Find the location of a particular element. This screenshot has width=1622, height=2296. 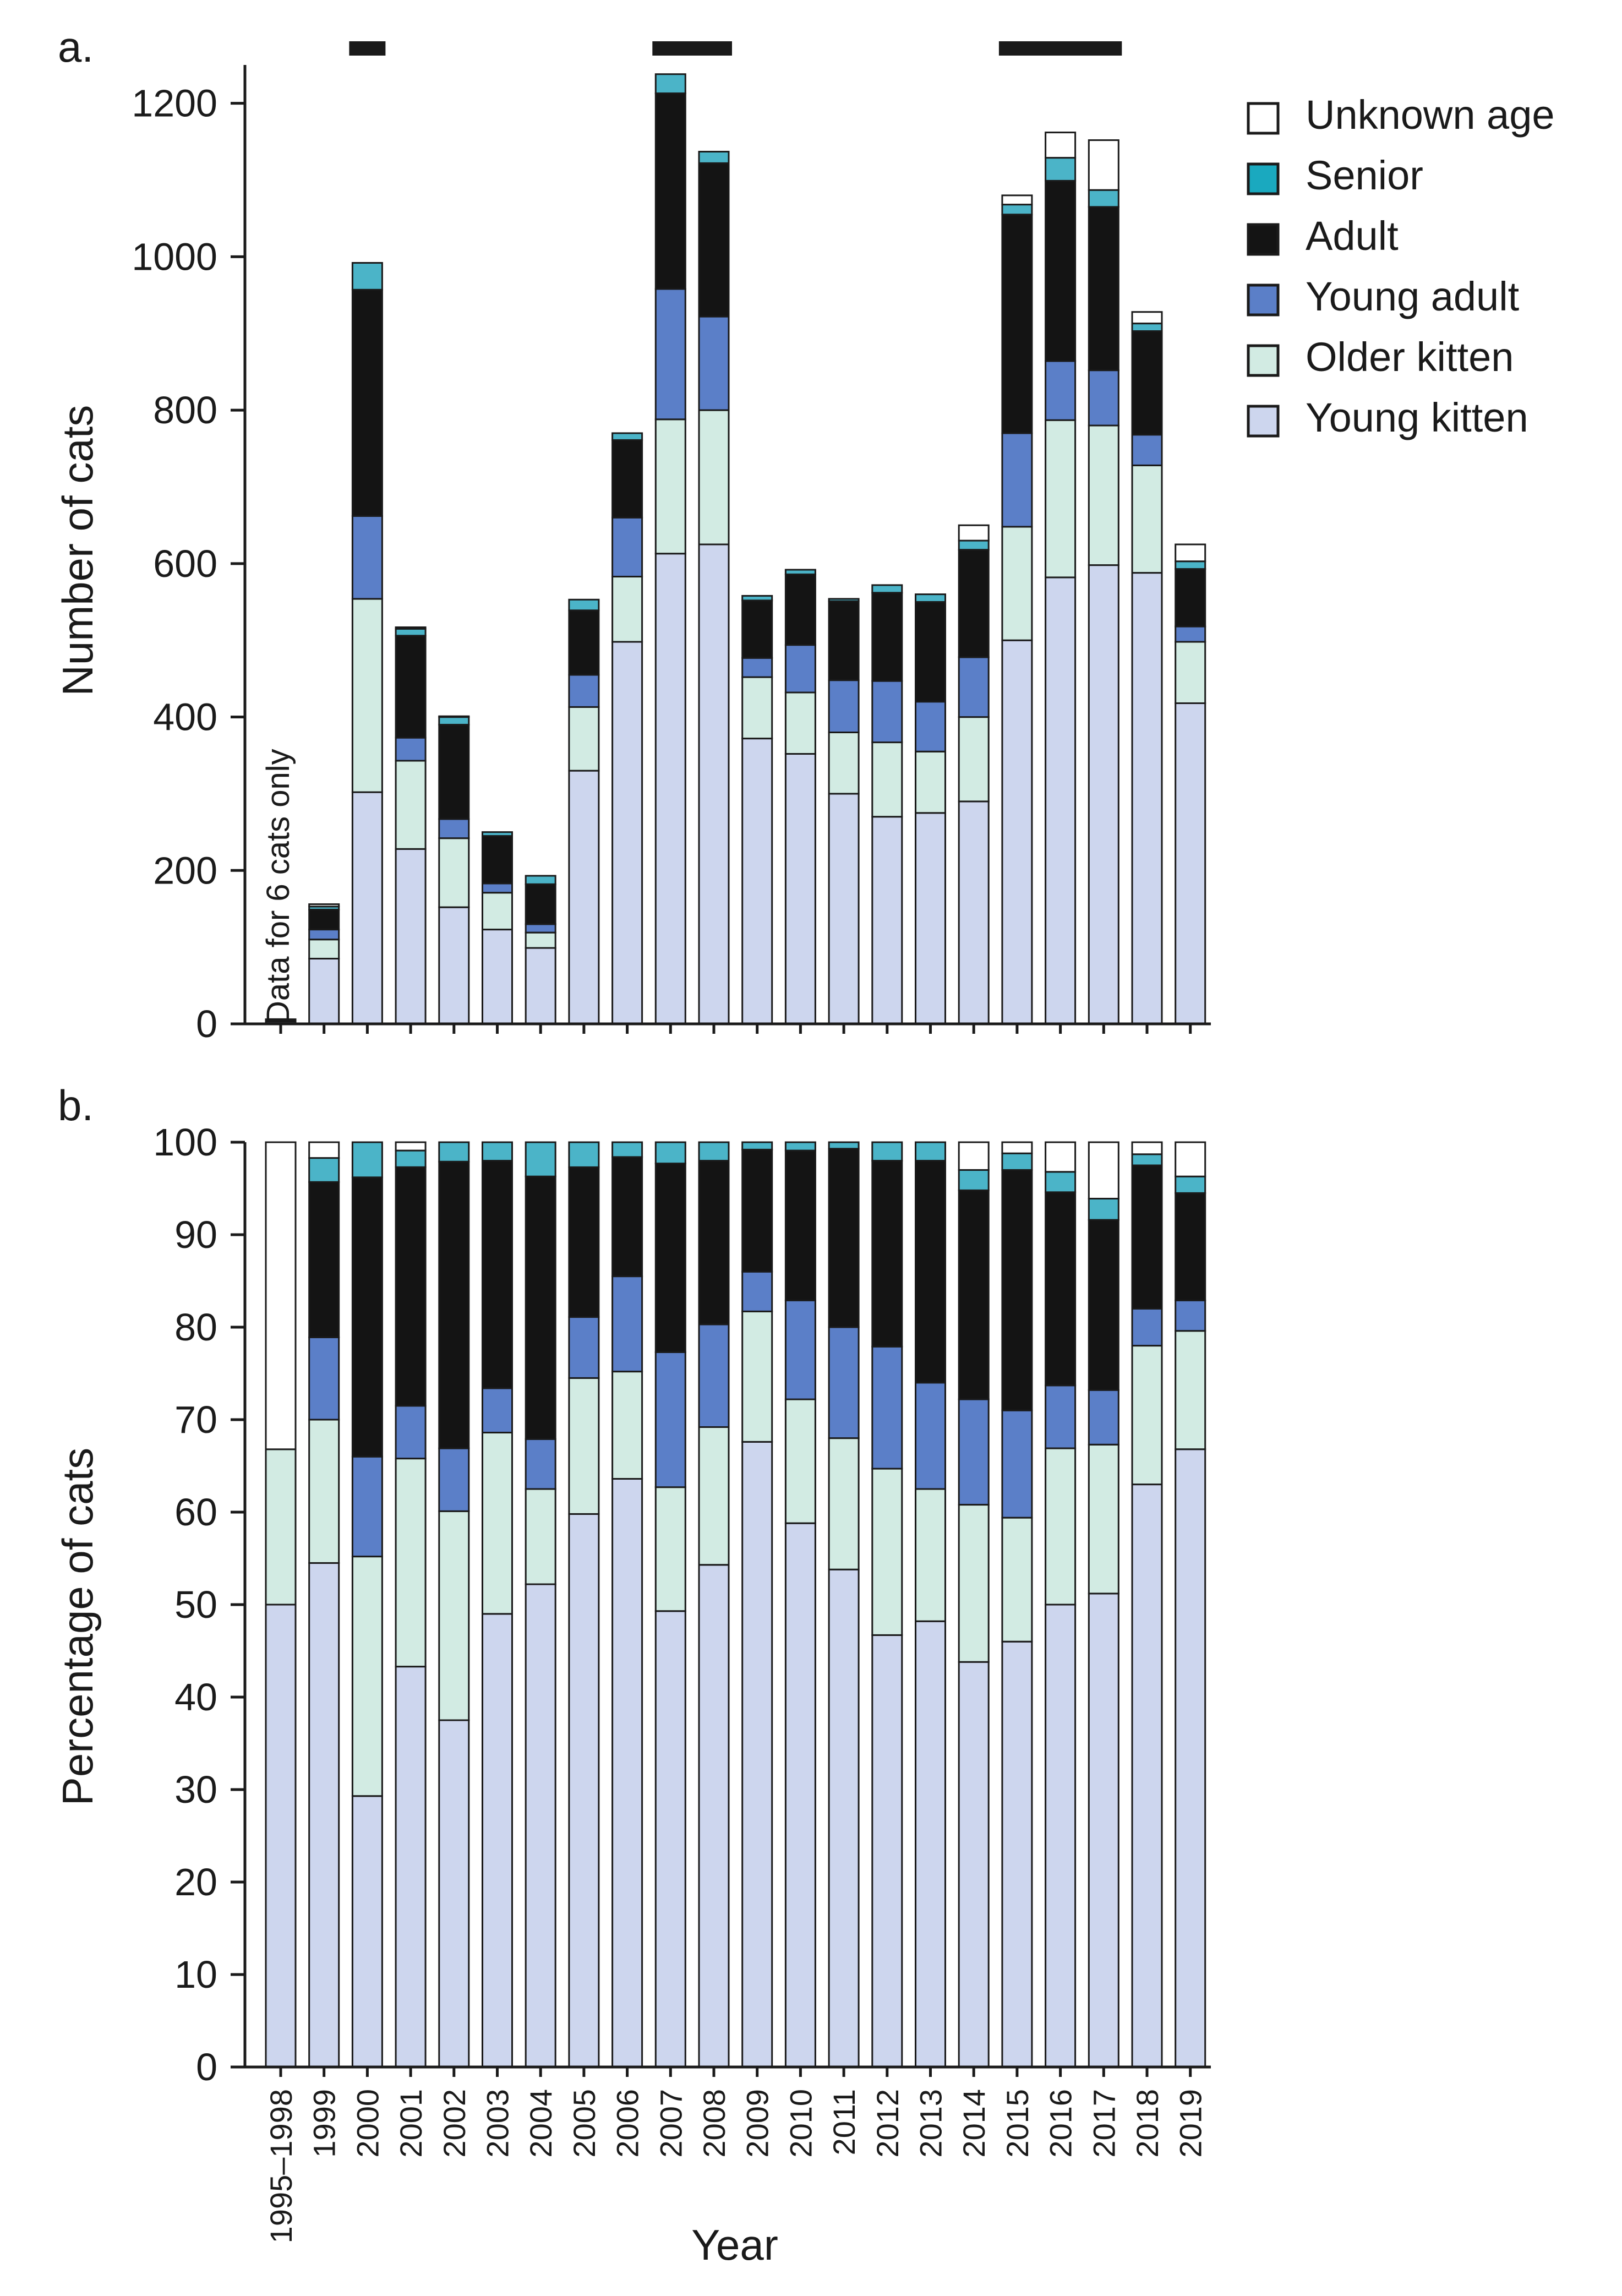

year-label-2004: 2004 is located at coordinates (541, 2123).